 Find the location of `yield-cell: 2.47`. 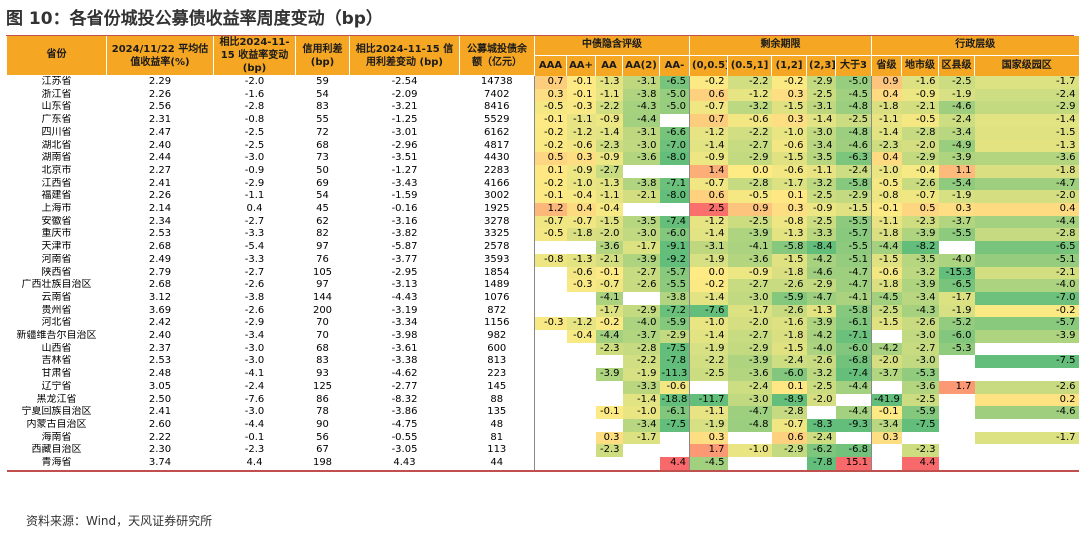

yield-cell: 2.47 is located at coordinates (160, 132).